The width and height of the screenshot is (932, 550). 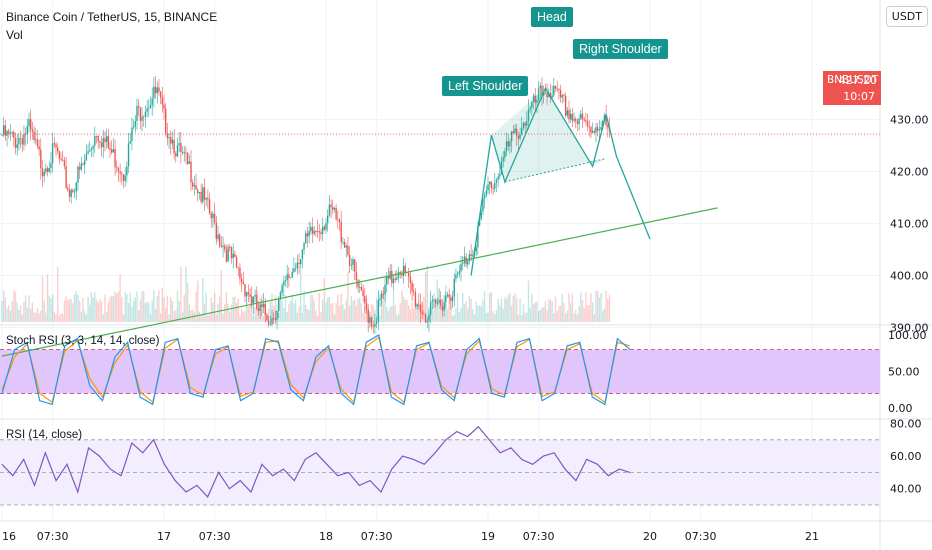 What do you see at coordinates (906, 16) in the screenshot?
I see `currency-button: USDT` at bounding box center [906, 16].